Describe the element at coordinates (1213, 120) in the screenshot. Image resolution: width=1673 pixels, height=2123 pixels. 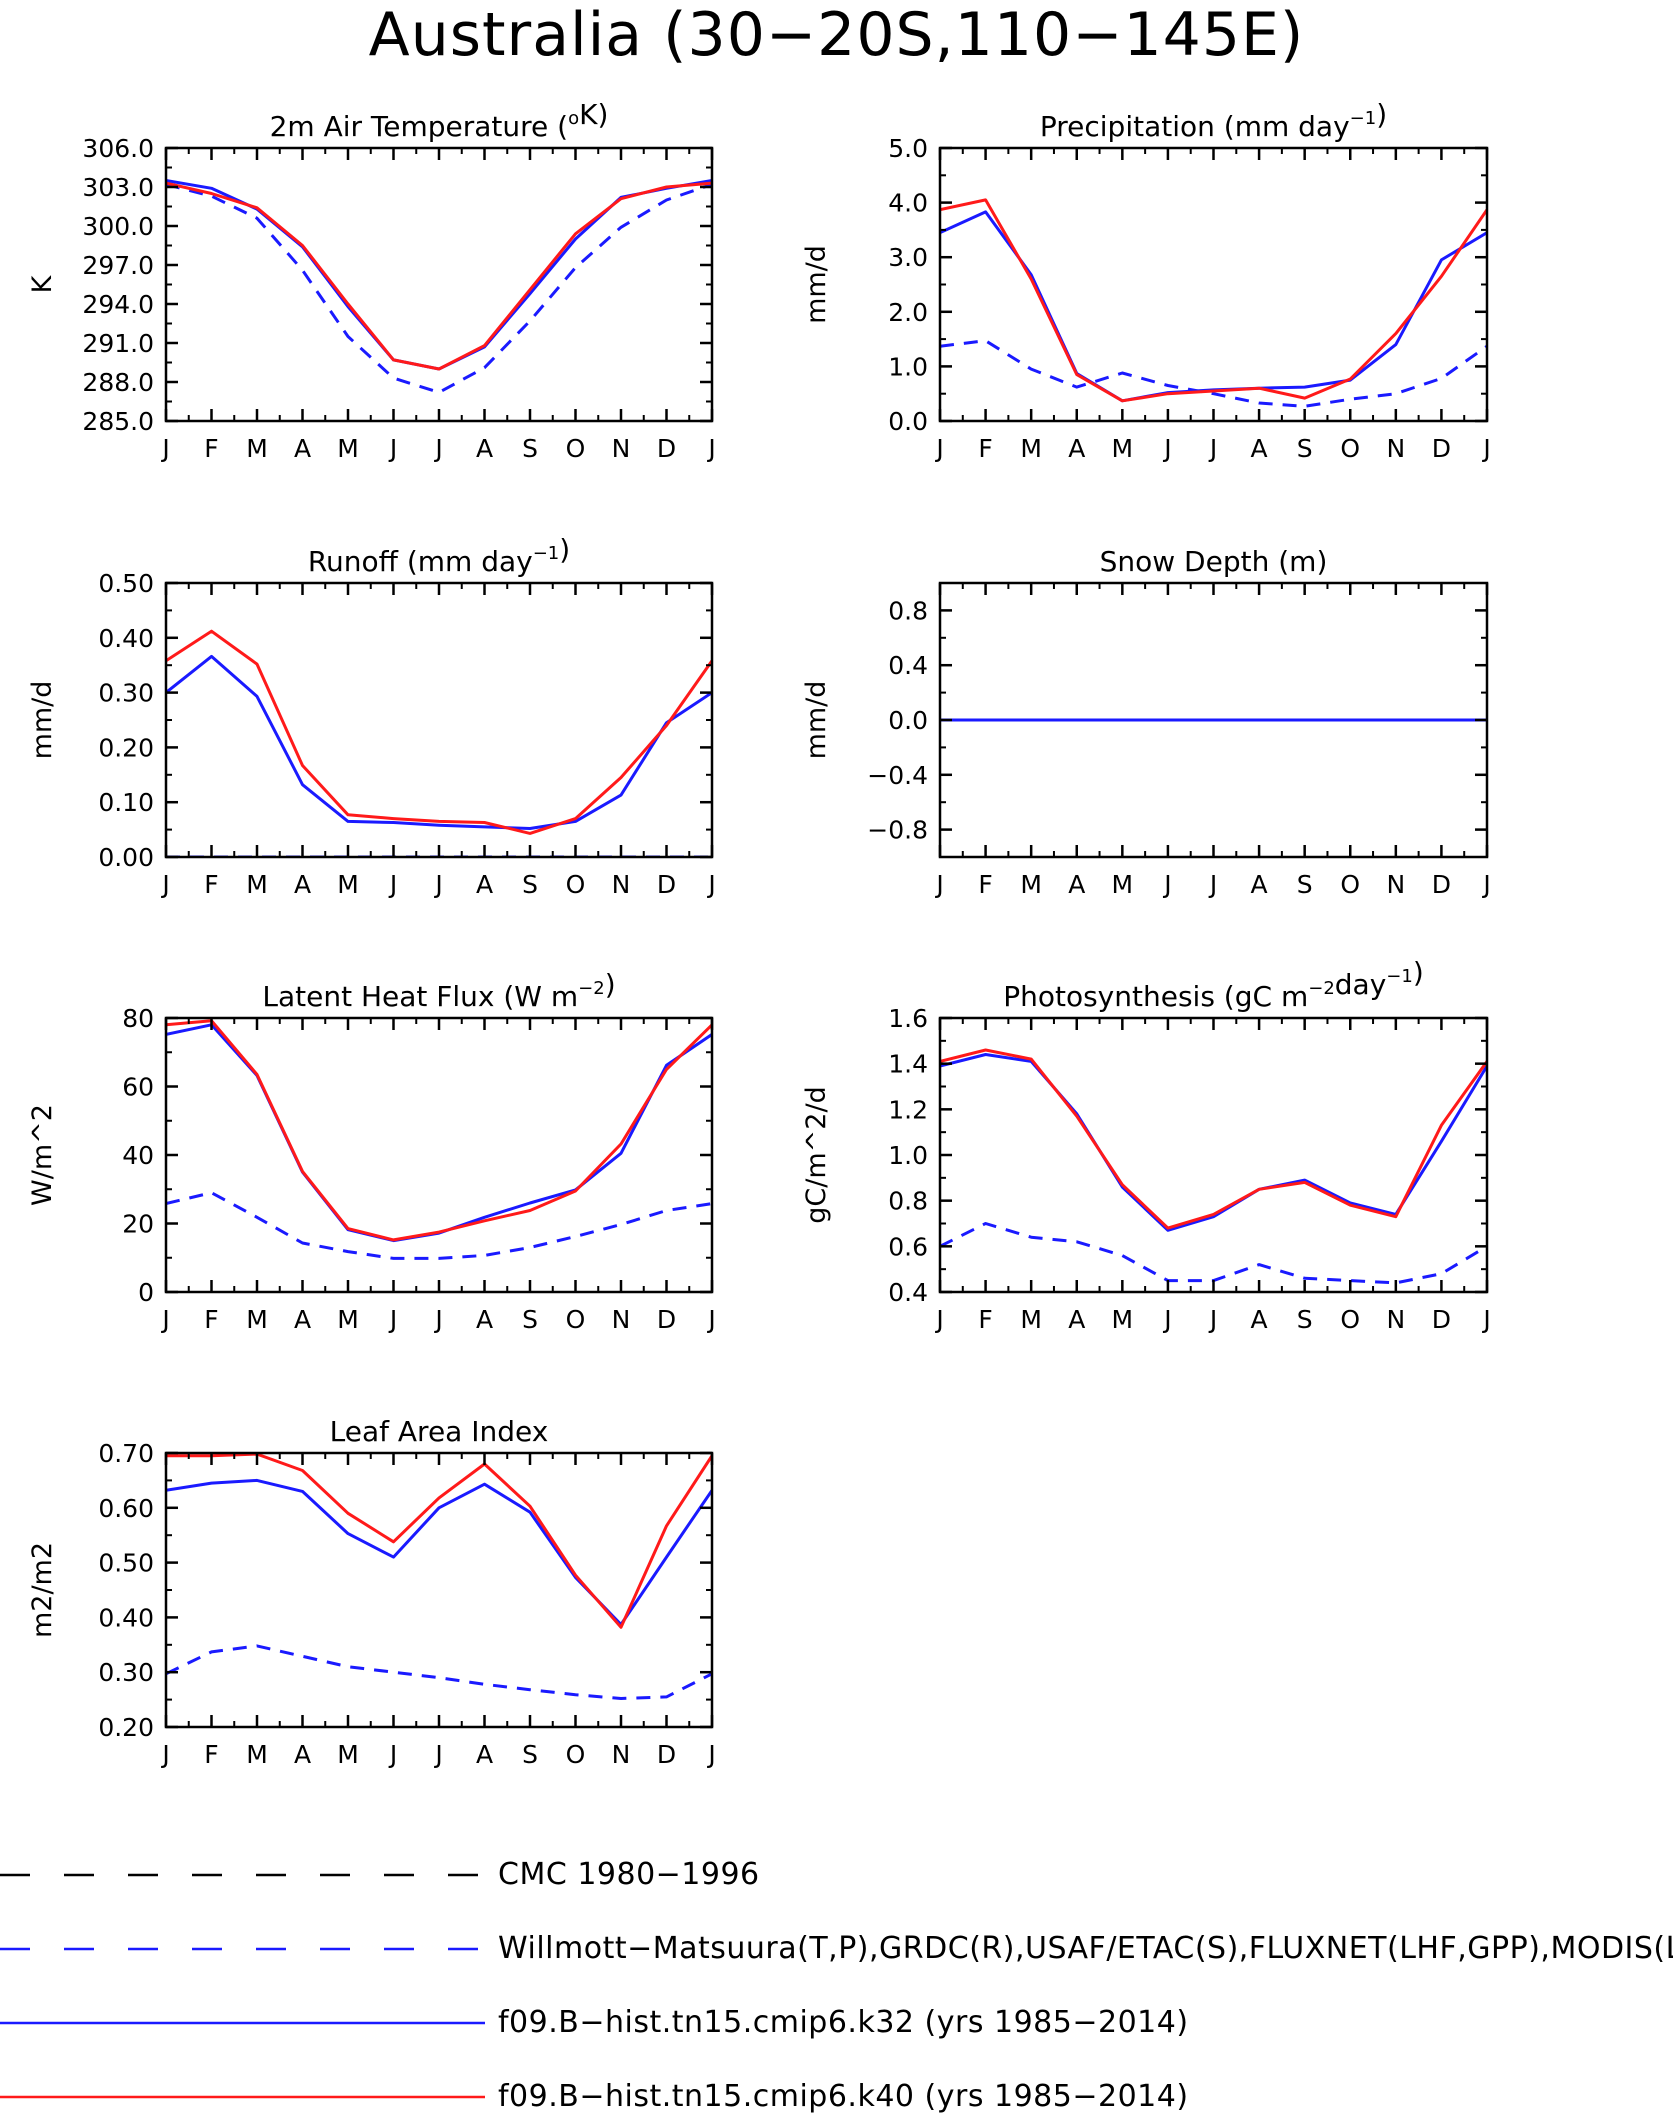
I see `panel-title: Precipitation (mm day−1)` at that location.